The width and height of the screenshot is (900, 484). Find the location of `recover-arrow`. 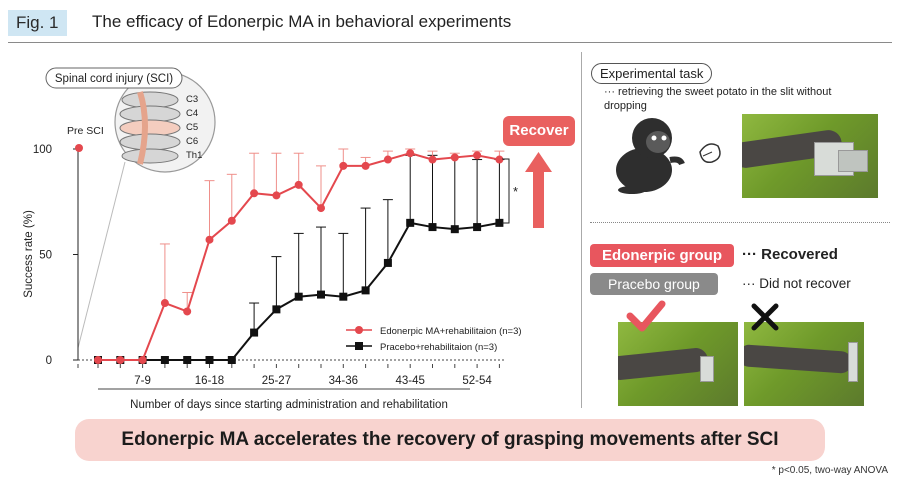

recover-arrow is located at coordinates (538, 190).